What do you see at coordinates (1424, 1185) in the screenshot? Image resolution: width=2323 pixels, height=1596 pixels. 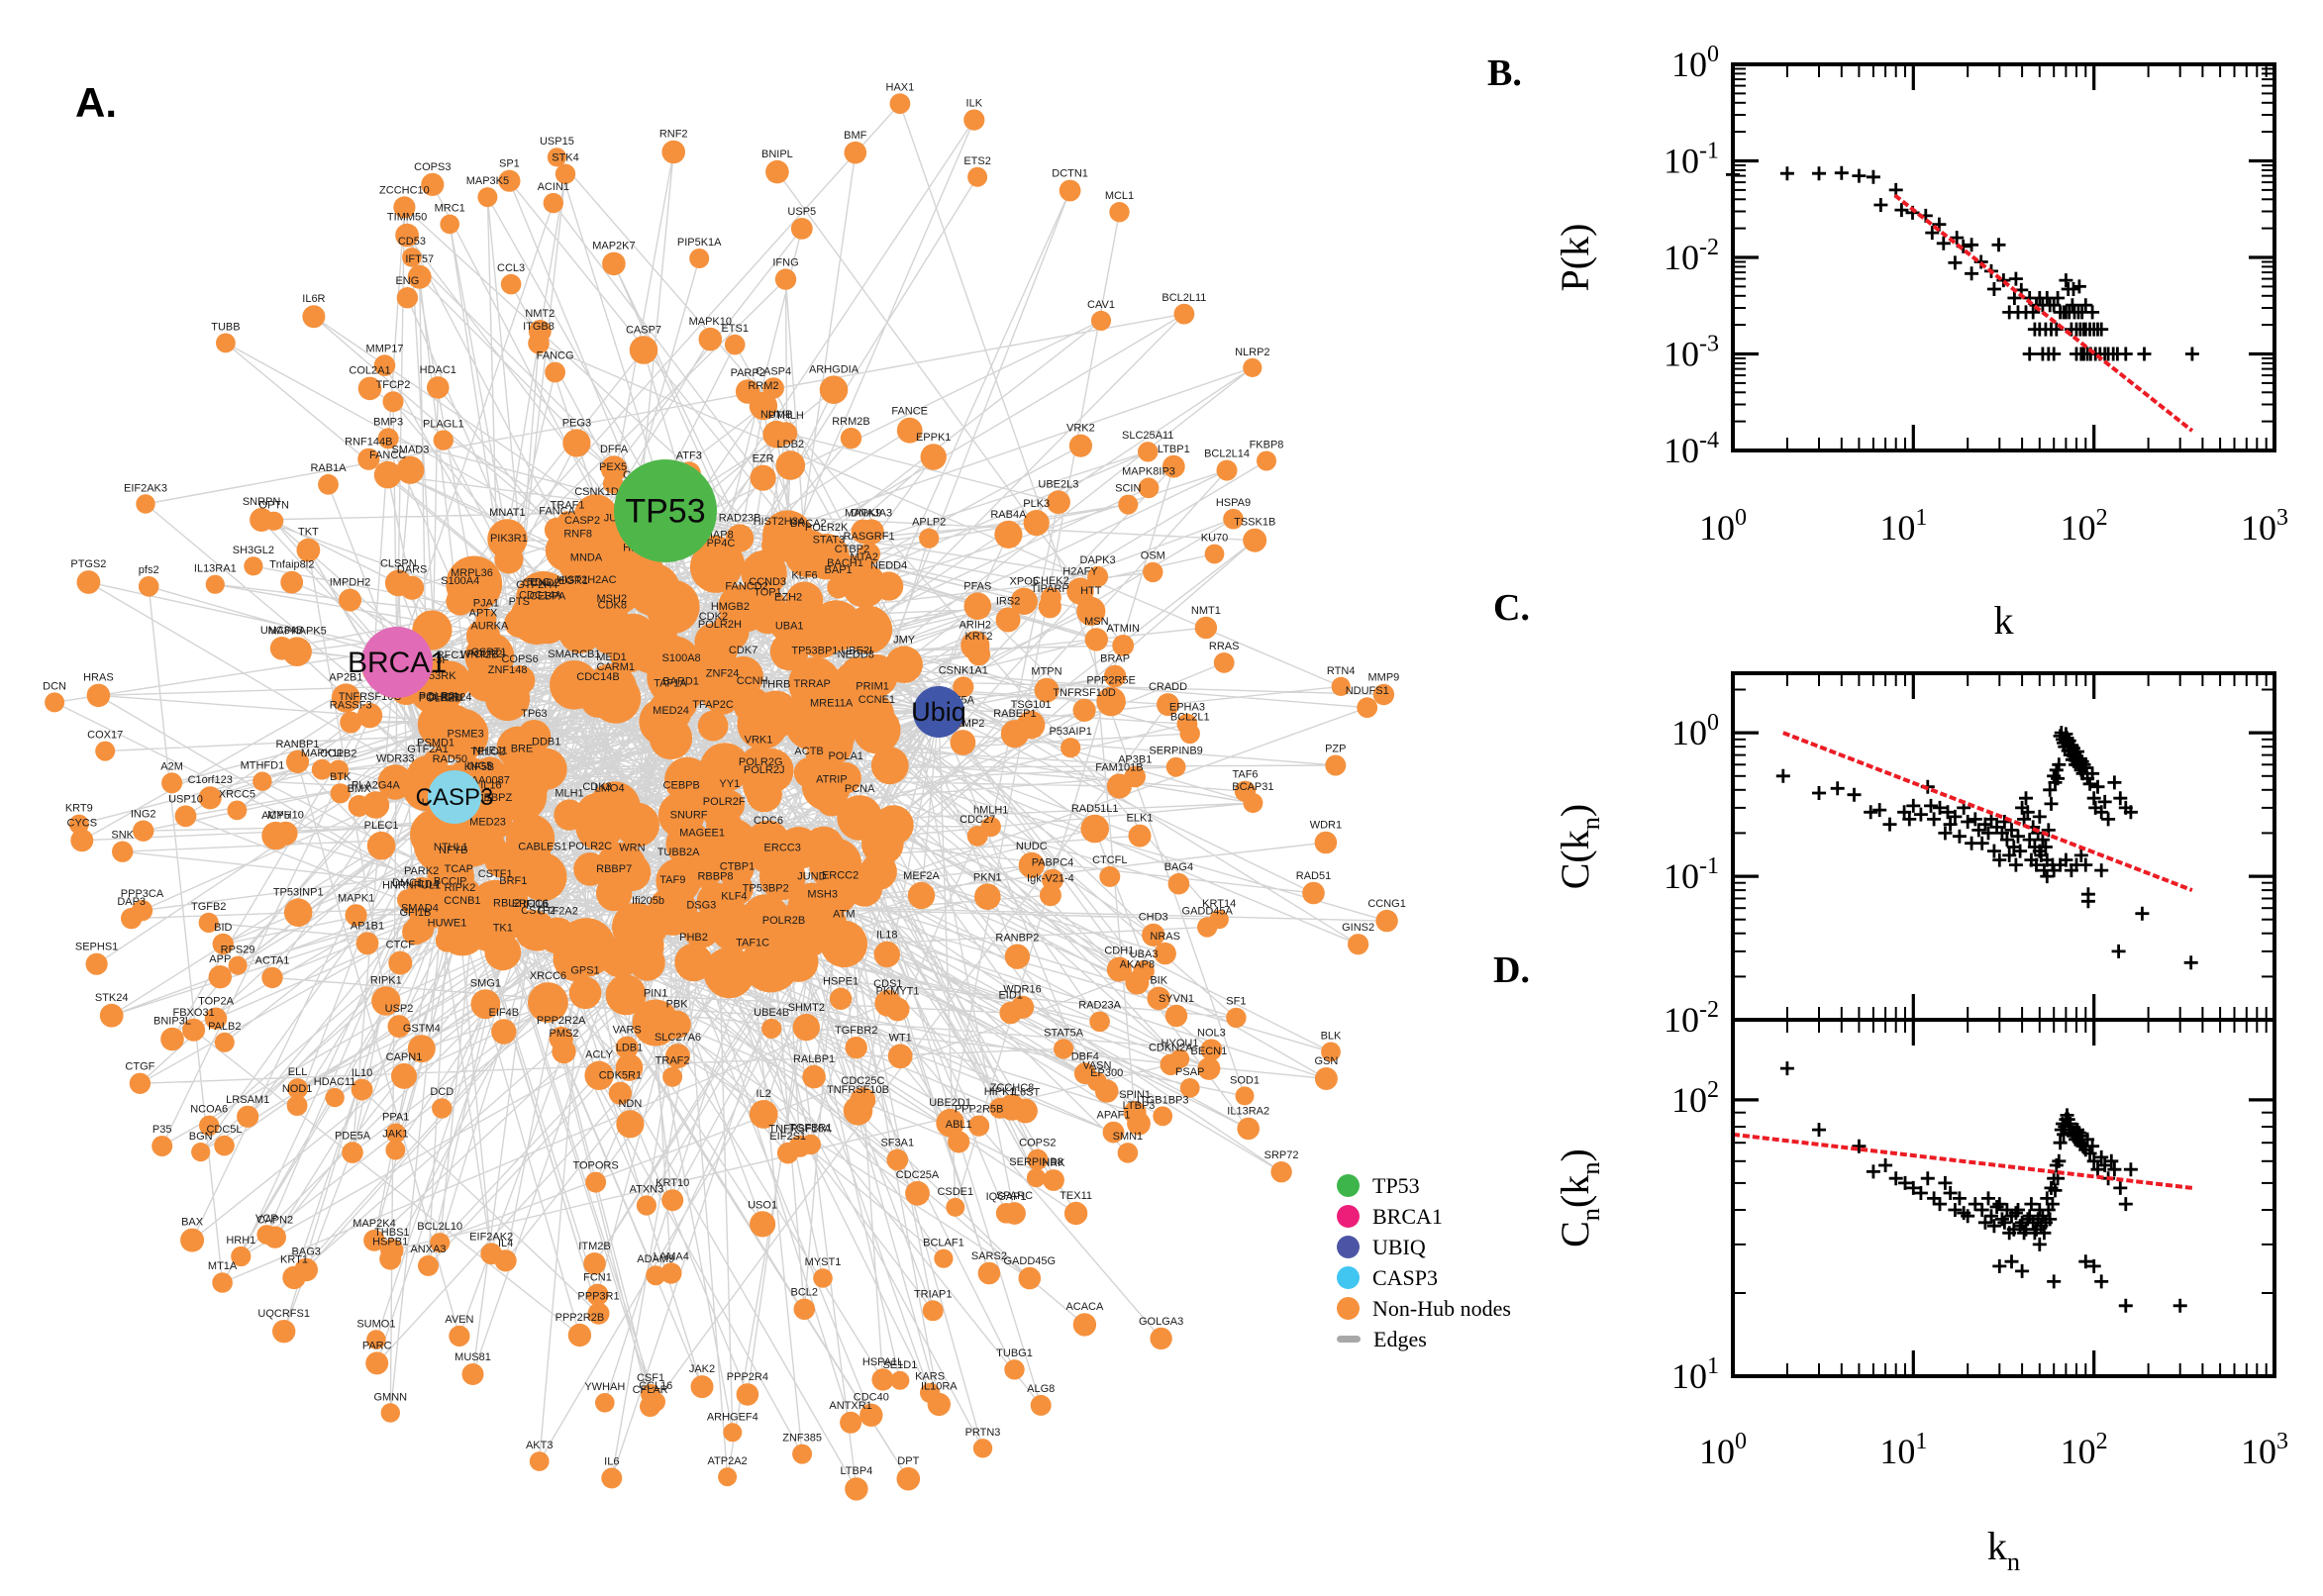 I see `legend-item-tp53: TP53` at bounding box center [1424, 1185].